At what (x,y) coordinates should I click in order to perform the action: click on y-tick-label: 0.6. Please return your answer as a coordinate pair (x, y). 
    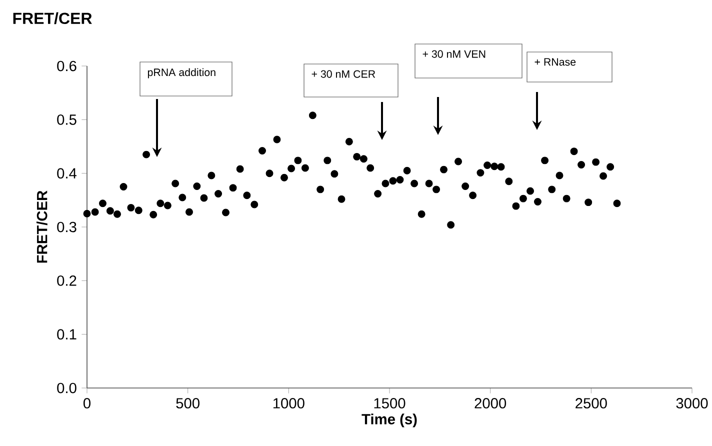
    Looking at the image, I should click on (66, 66).